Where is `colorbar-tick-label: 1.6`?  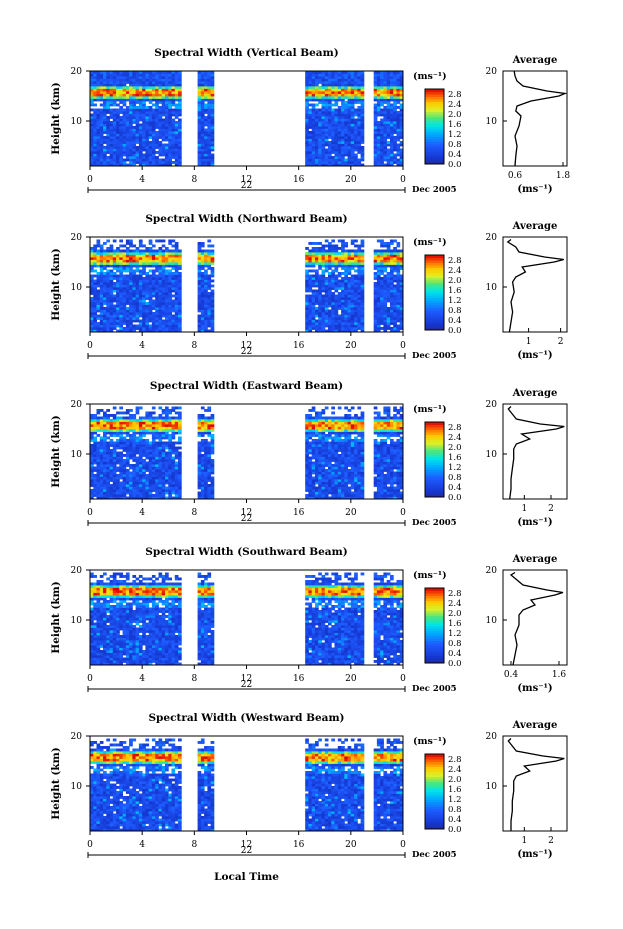 colorbar-tick-label: 1.6 is located at coordinates (455, 291).